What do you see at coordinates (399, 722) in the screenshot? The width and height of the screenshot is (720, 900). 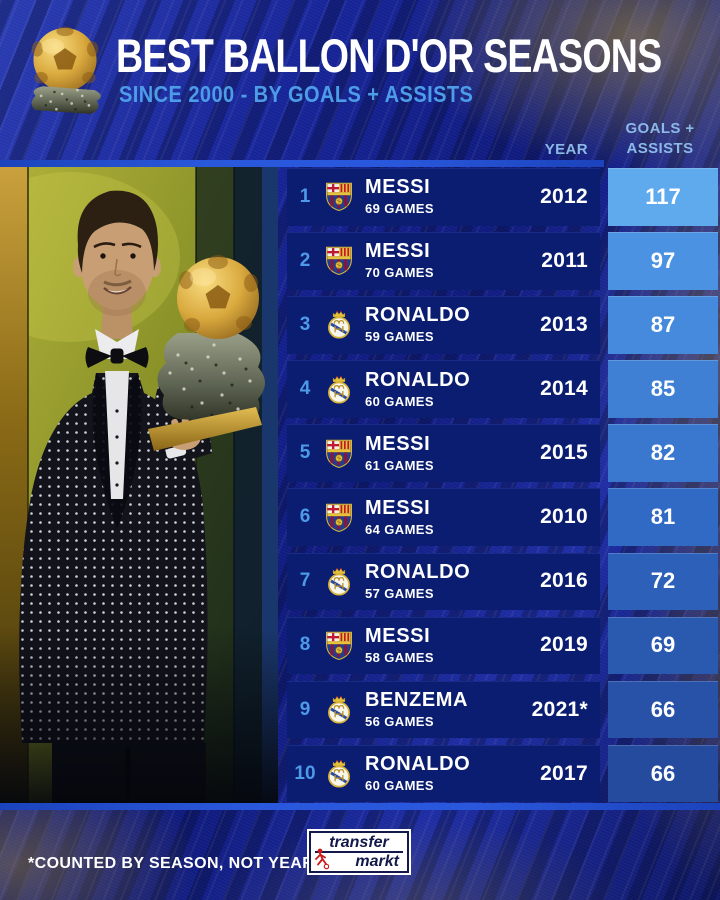 I see `games-count: 56 GAMES` at bounding box center [399, 722].